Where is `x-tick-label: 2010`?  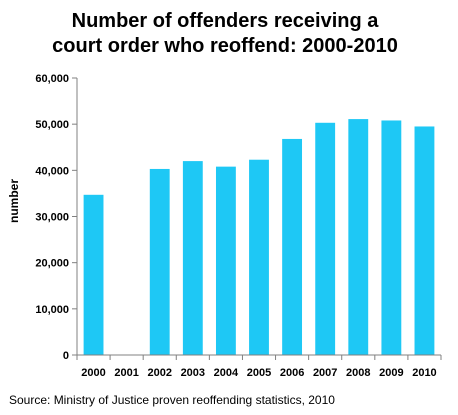 x-tick-label: 2010 is located at coordinates (424, 373).